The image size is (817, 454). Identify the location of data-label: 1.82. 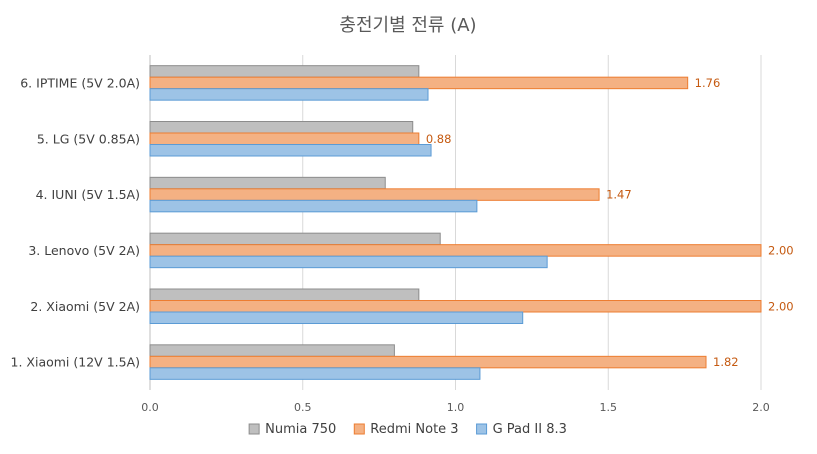
(726, 362).